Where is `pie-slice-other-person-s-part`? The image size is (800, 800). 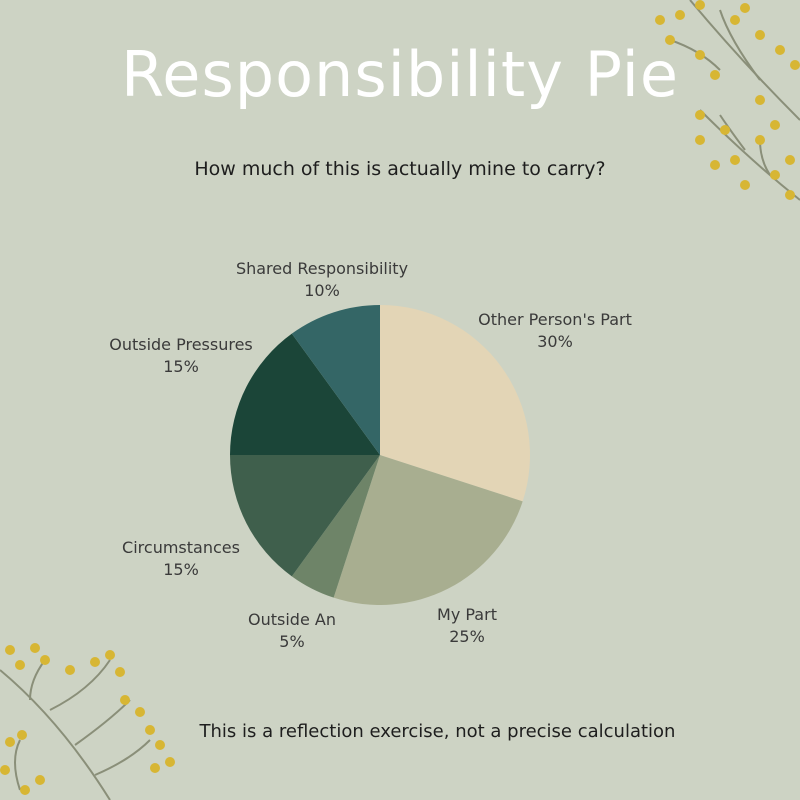
pie-slice-other-person-s-part is located at coordinates (455, 403).